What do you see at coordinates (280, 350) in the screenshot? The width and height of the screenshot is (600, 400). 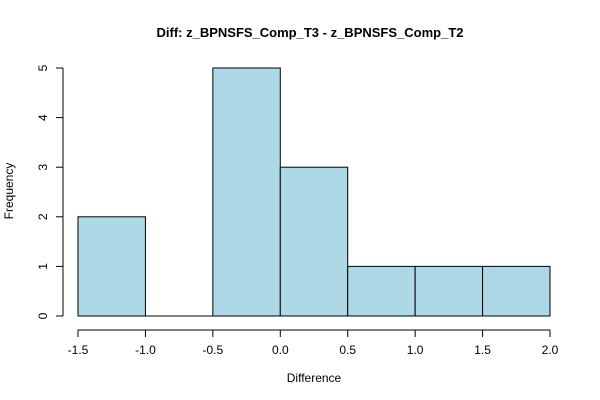 I see `x-tick-label: 0.0` at bounding box center [280, 350].